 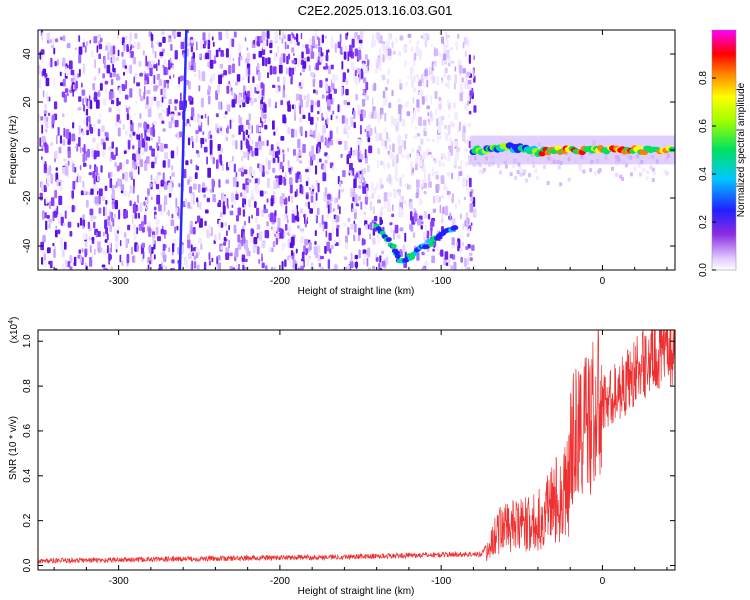 What do you see at coordinates (703, 270) in the screenshot?
I see `colorbar-tick-label: 0.0` at bounding box center [703, 270].